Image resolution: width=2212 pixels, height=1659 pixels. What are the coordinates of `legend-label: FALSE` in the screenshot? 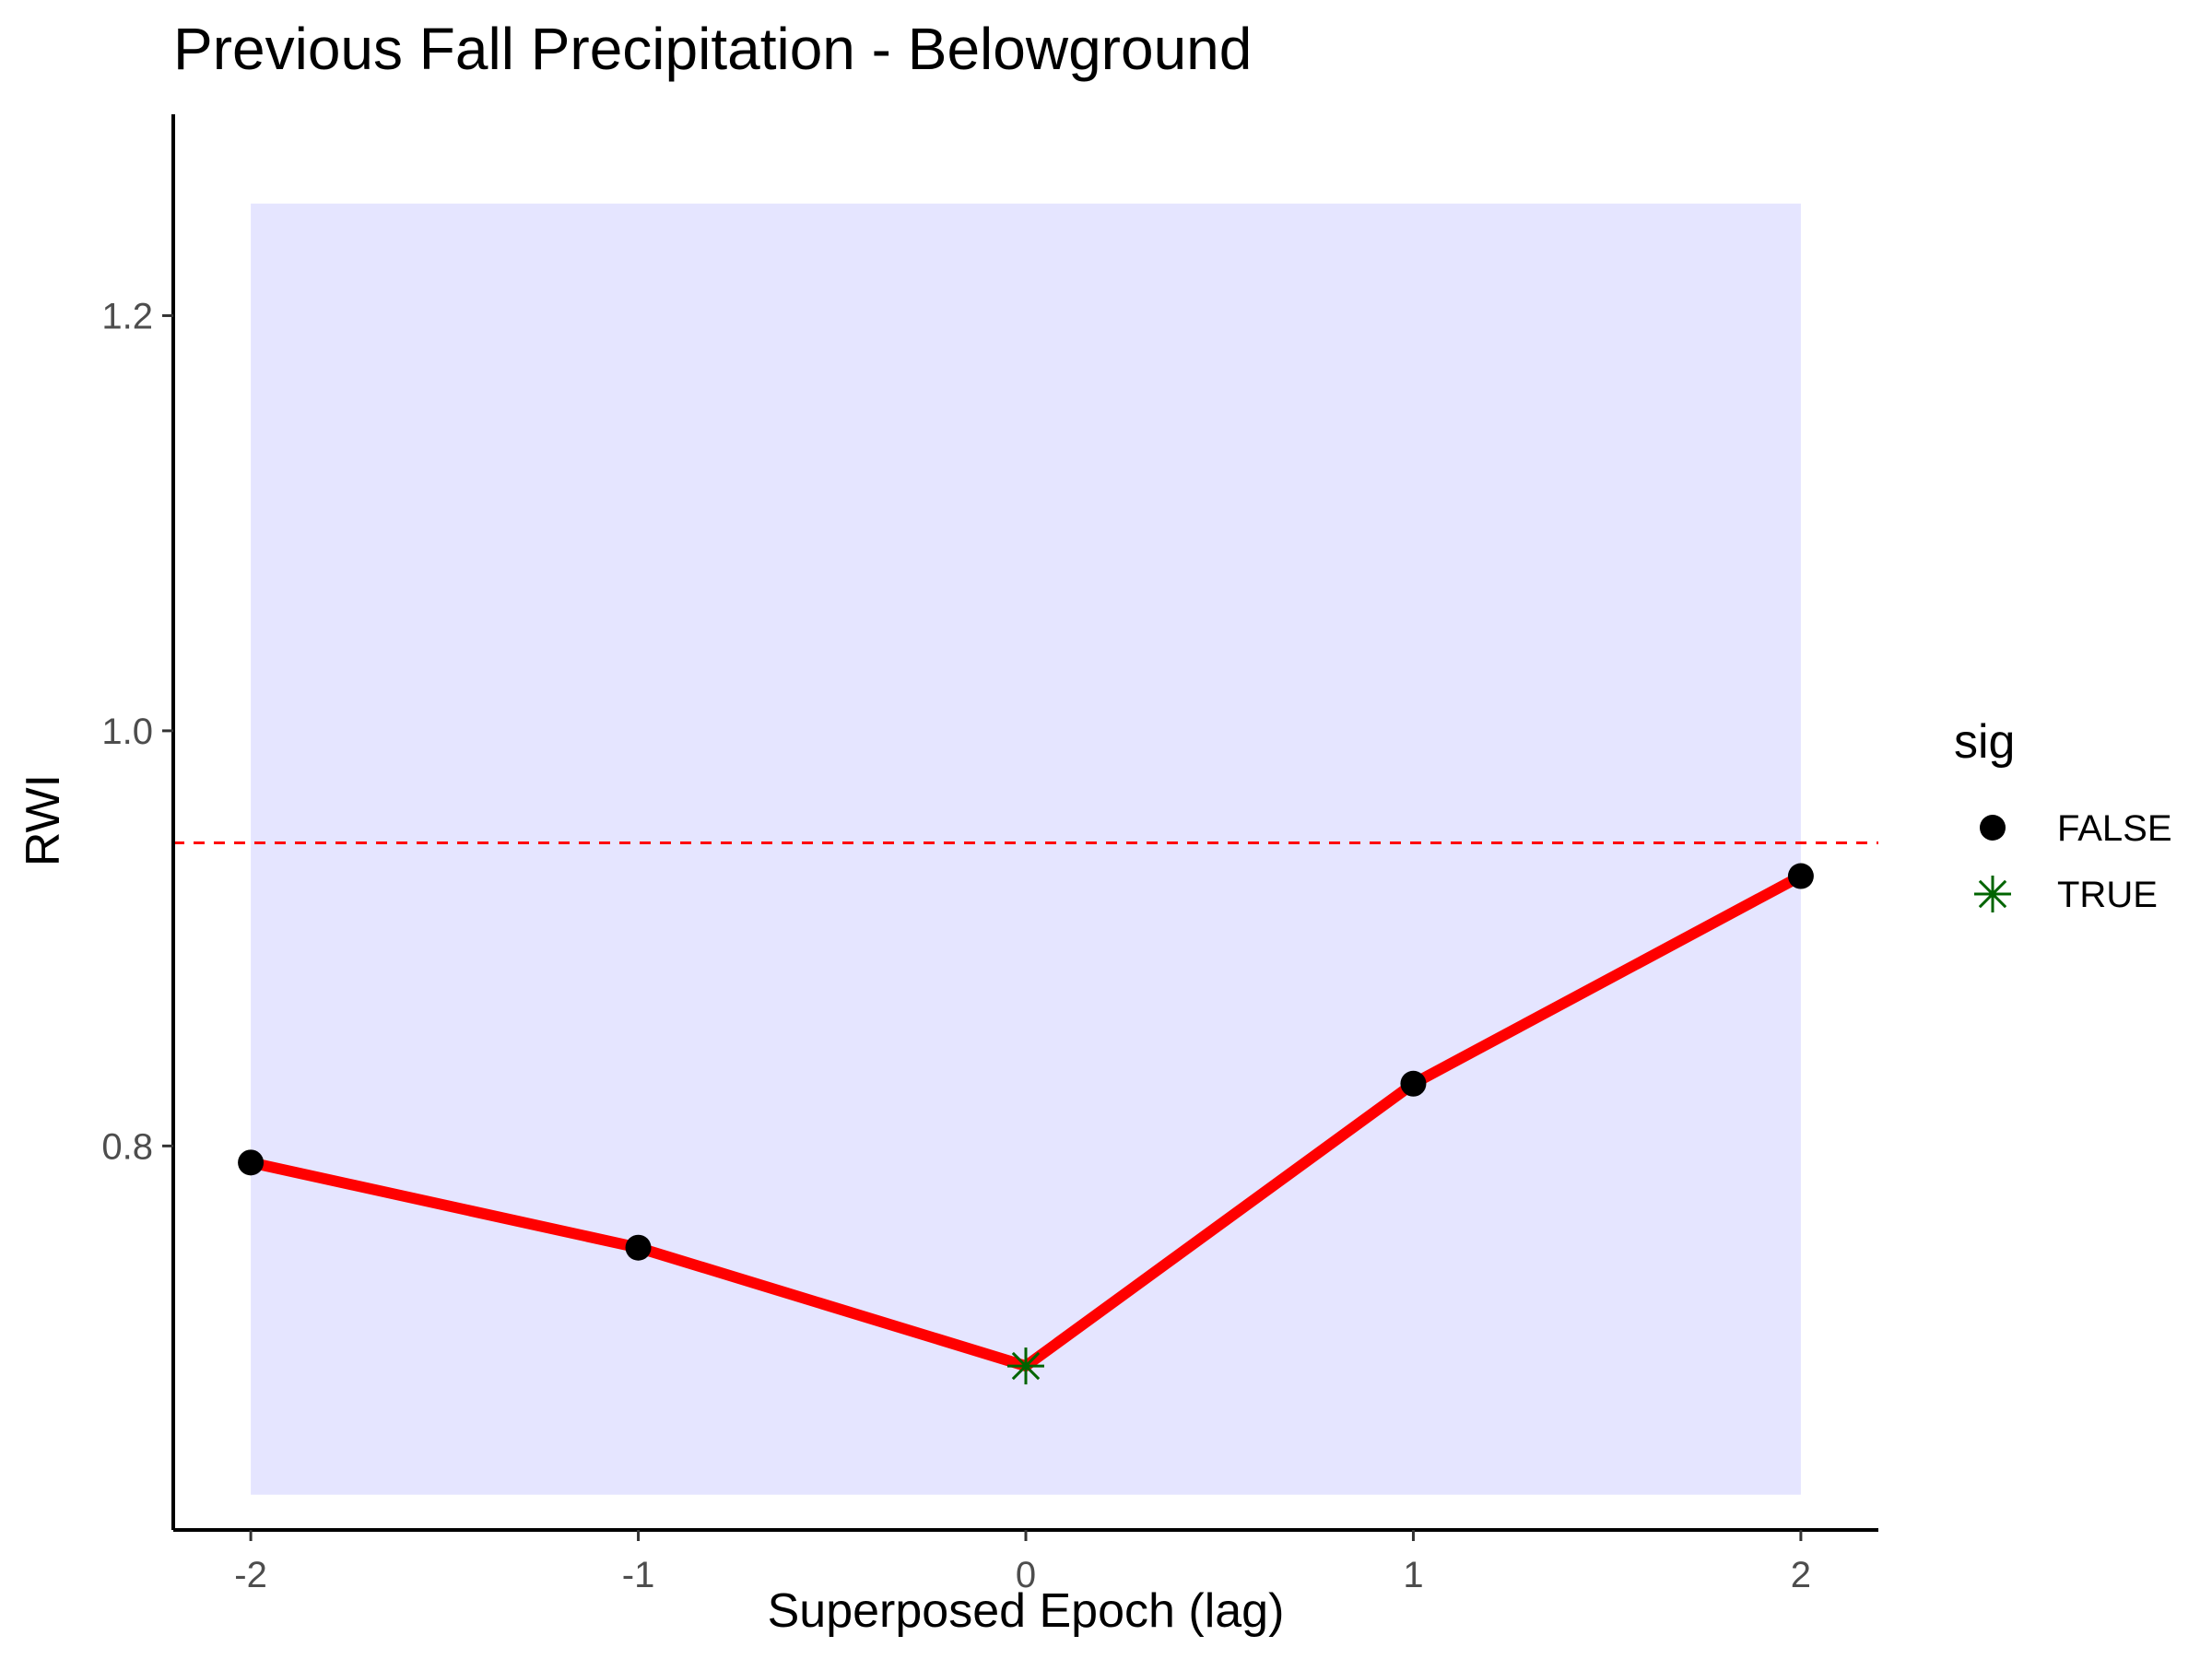 It's located at (2114, 828).